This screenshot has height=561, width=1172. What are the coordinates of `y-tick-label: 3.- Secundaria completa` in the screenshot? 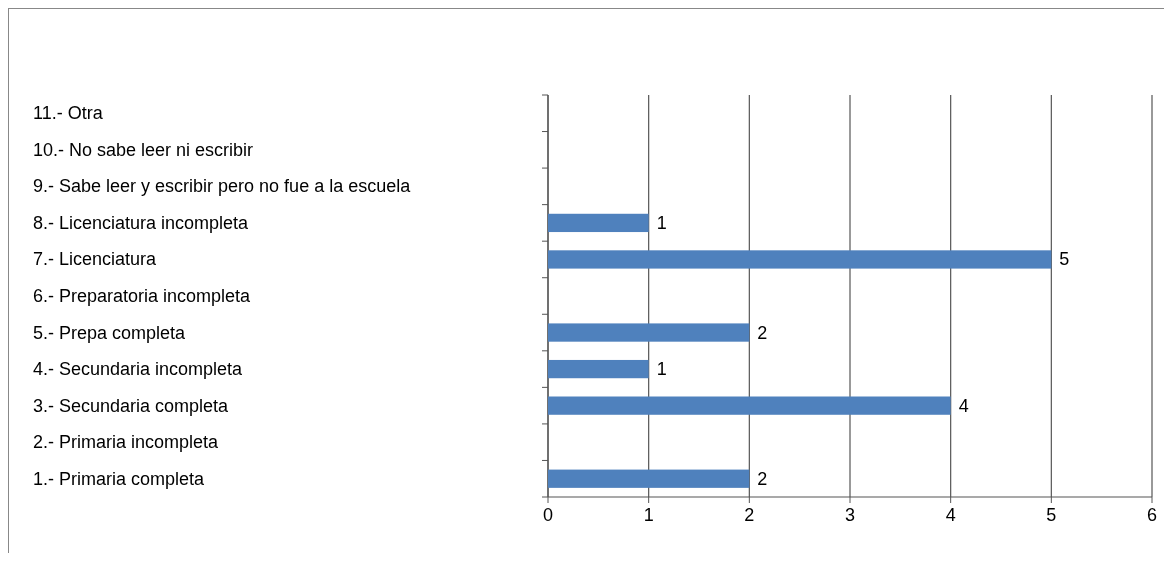 It's located at (131, 405).